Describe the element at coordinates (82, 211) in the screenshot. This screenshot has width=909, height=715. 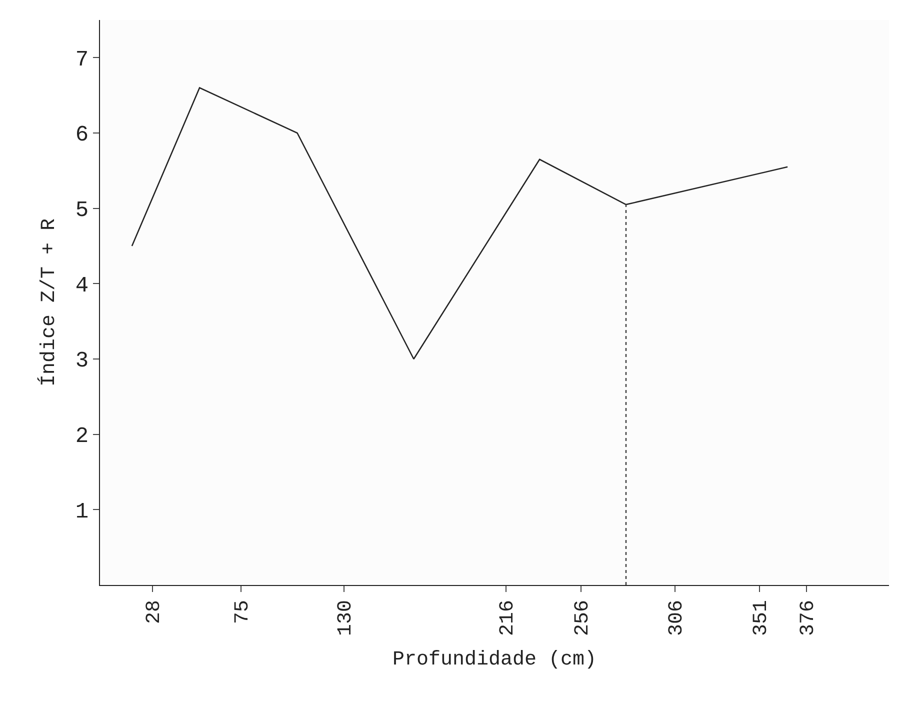
I see `y-tick-label: 5` at that location.